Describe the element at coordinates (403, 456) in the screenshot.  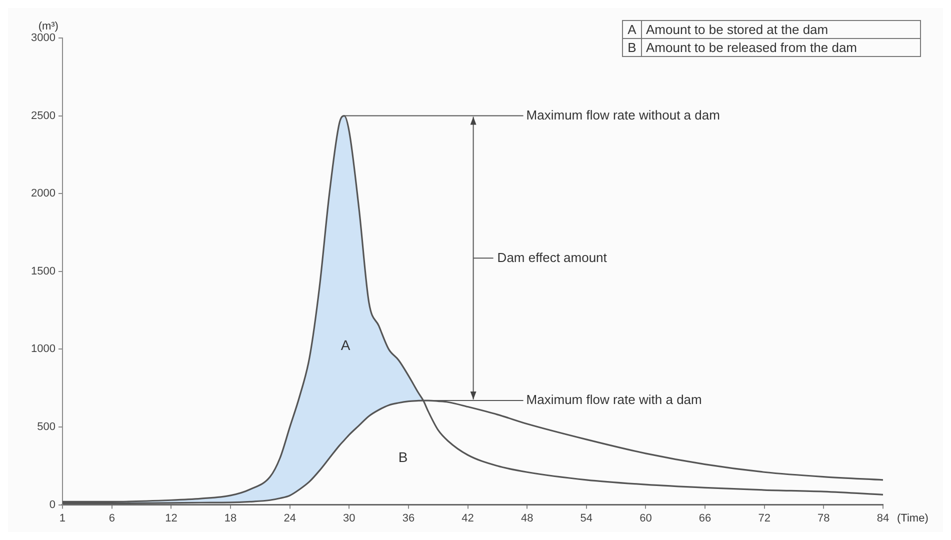
I see `annotation: B` at that location.